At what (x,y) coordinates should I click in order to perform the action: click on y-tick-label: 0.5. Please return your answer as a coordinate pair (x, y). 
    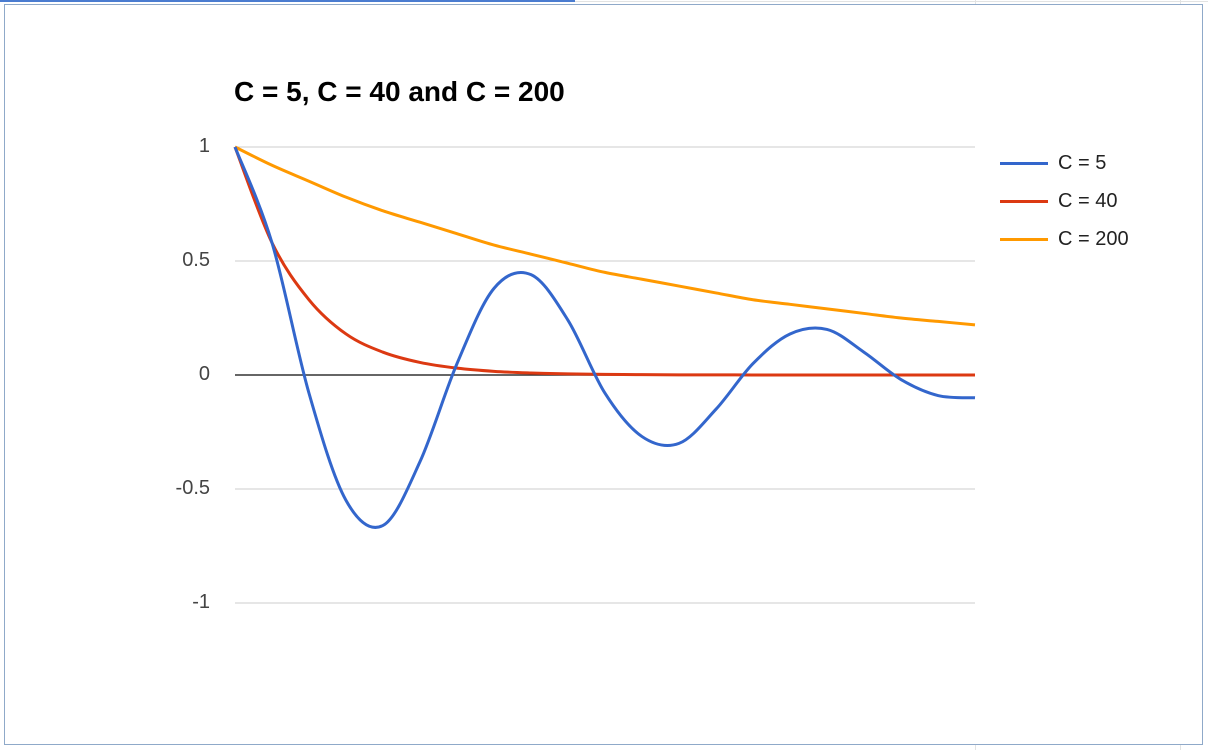
    Looking at the image, I should click on (196, 260).